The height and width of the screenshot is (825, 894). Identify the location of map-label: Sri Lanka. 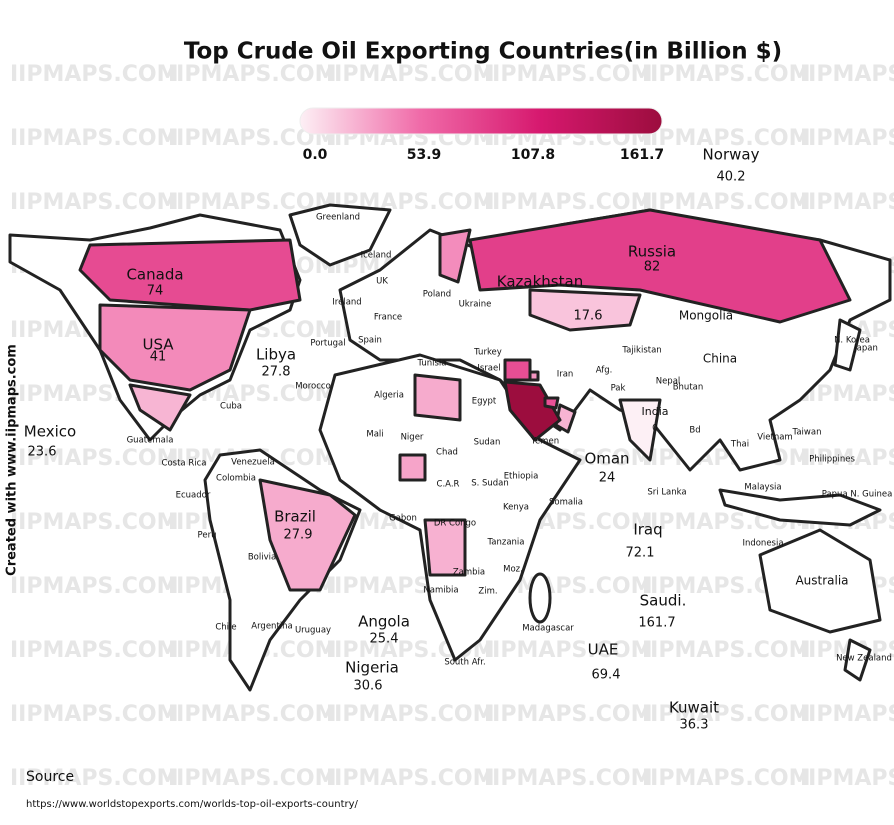
(666, 493).